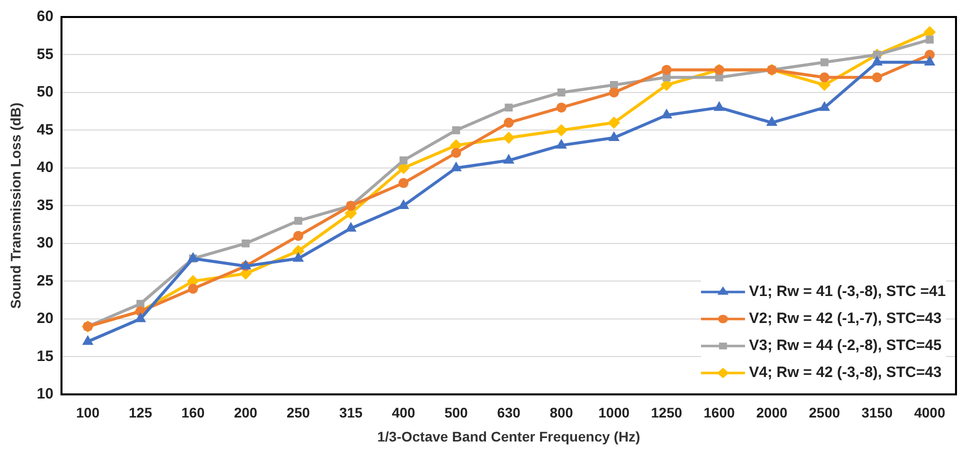 Image resolution: width=972 pixels, height=454 pixels. Describe the element at coordinates (45, 205) in the screenshot. I see `y-tick-label: 35` at that location.